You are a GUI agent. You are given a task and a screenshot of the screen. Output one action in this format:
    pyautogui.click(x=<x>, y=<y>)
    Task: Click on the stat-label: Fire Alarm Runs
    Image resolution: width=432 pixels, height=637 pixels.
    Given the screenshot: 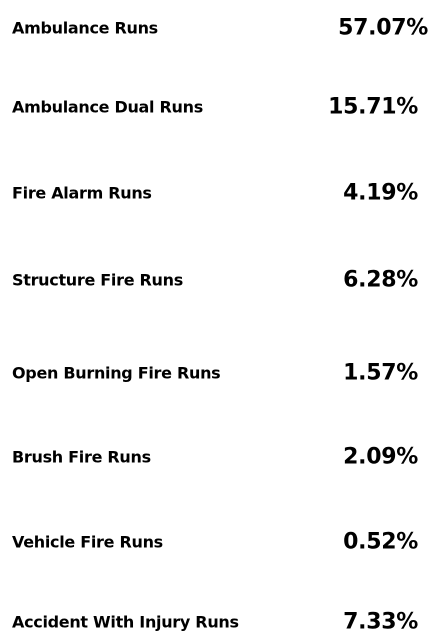 What is the action you would take?
    pyautogui.click(x=82, y=193)
    